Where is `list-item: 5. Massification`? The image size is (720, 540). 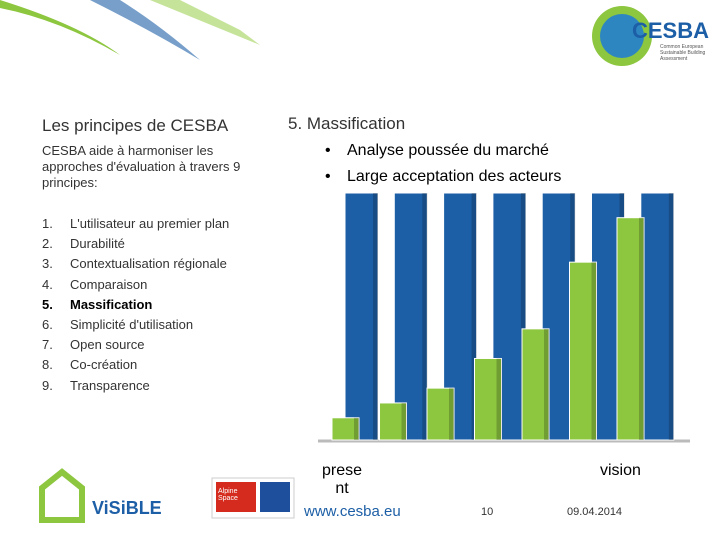 list-item: 5. Massification is located at coordinates (135, 307).